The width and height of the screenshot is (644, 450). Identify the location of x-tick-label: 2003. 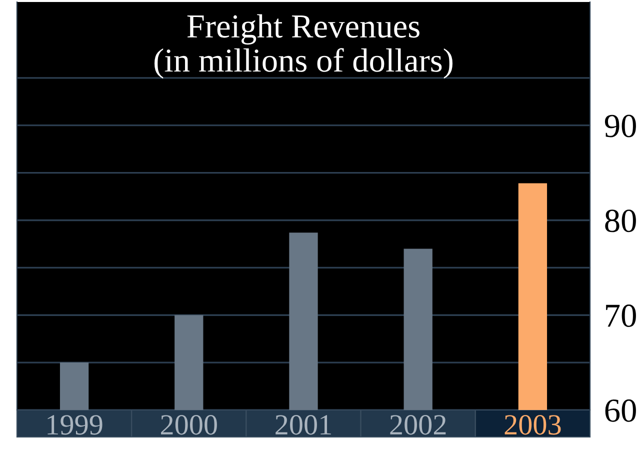
(532, 425).